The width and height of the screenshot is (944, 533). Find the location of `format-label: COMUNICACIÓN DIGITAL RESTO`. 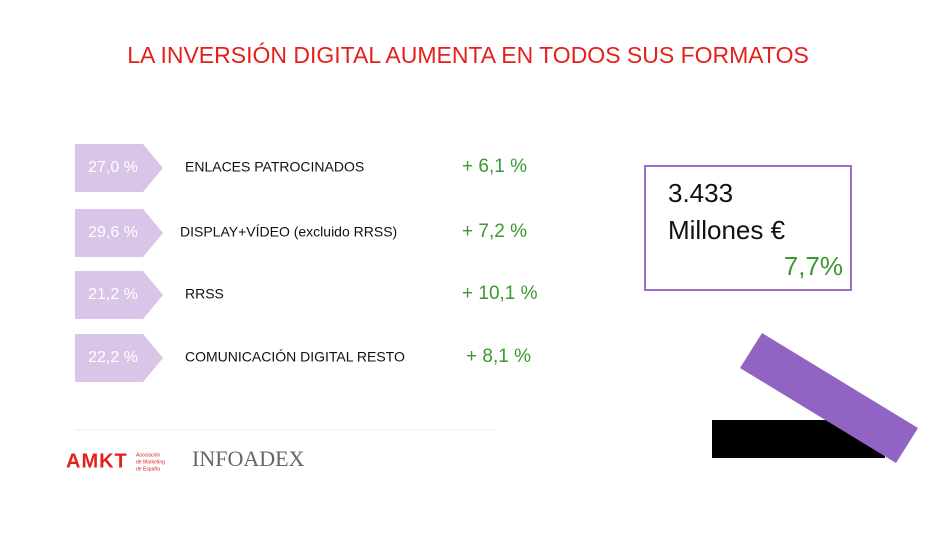

format-label: COMUNICACIÓN DIGITAL RESTO is located at coordinates (295, 357).